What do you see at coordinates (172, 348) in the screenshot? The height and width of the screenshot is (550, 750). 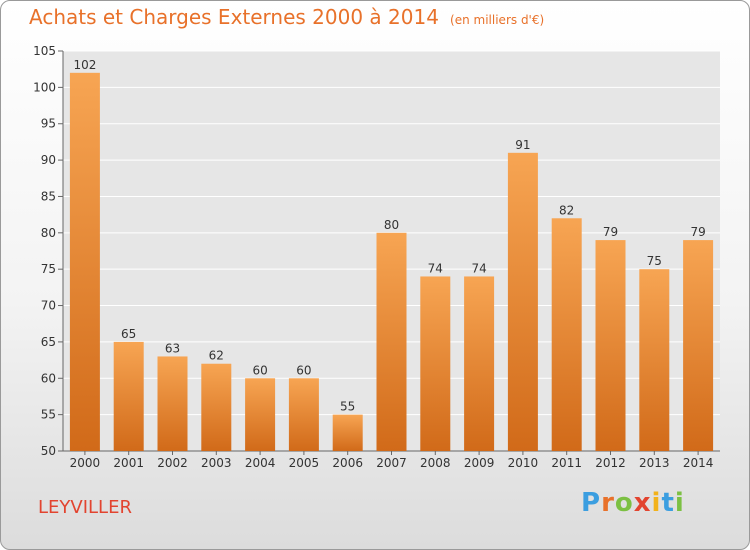 I see `data-label: 63` at bounding box center [172, 348].